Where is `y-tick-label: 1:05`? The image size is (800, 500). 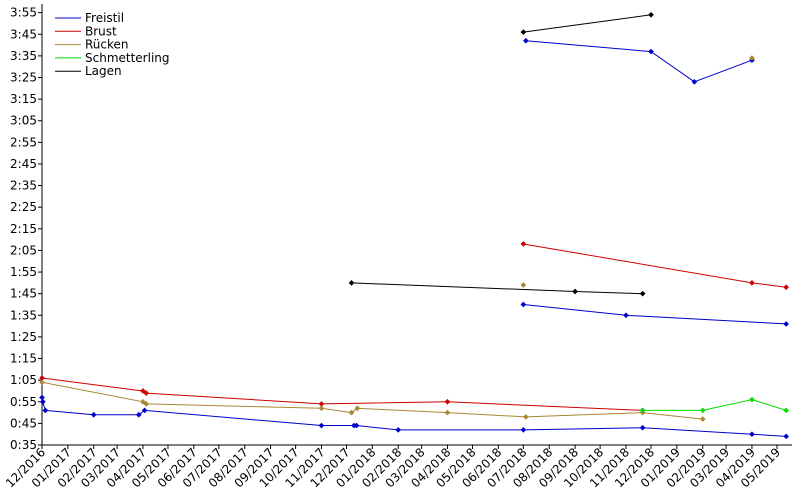 y-tick-label: 1:05 is located at coordinates (23, 380).